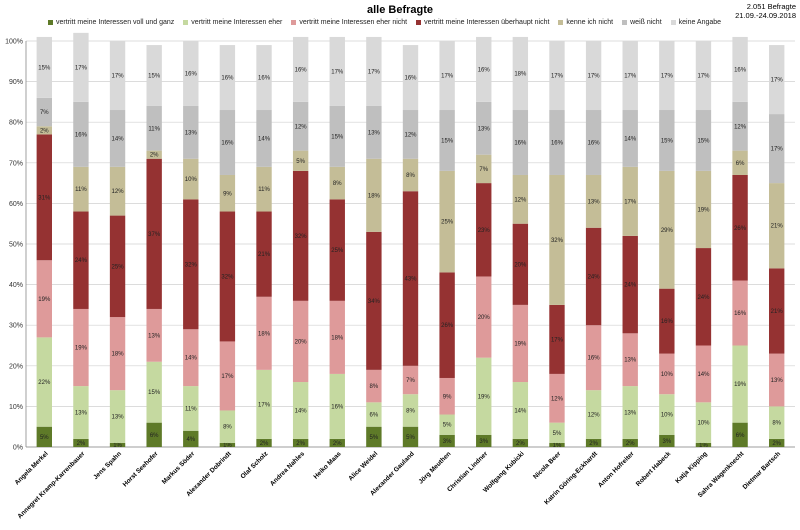  I want to click on data-label: 7%, so click(410, 381).